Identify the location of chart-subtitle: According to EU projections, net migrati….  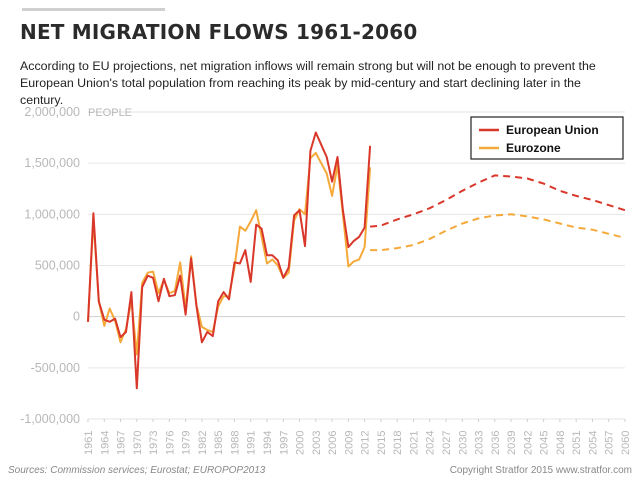
(308, 83).